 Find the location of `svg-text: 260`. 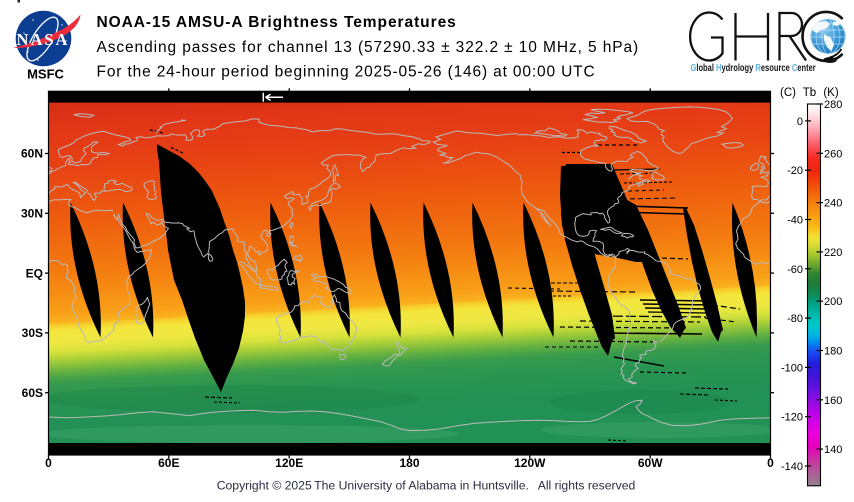

svg-text: 260 is located at coordinates (833, 154).